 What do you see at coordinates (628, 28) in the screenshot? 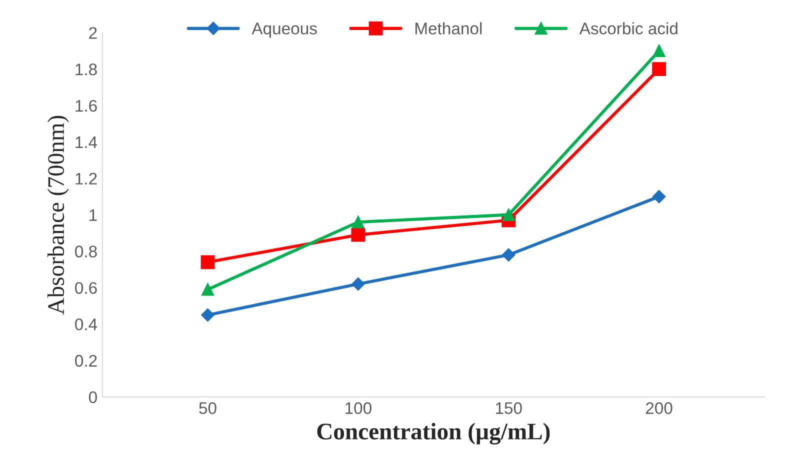
I see `legend-label: Ascorbic acid` at bounding box center [628, 28].